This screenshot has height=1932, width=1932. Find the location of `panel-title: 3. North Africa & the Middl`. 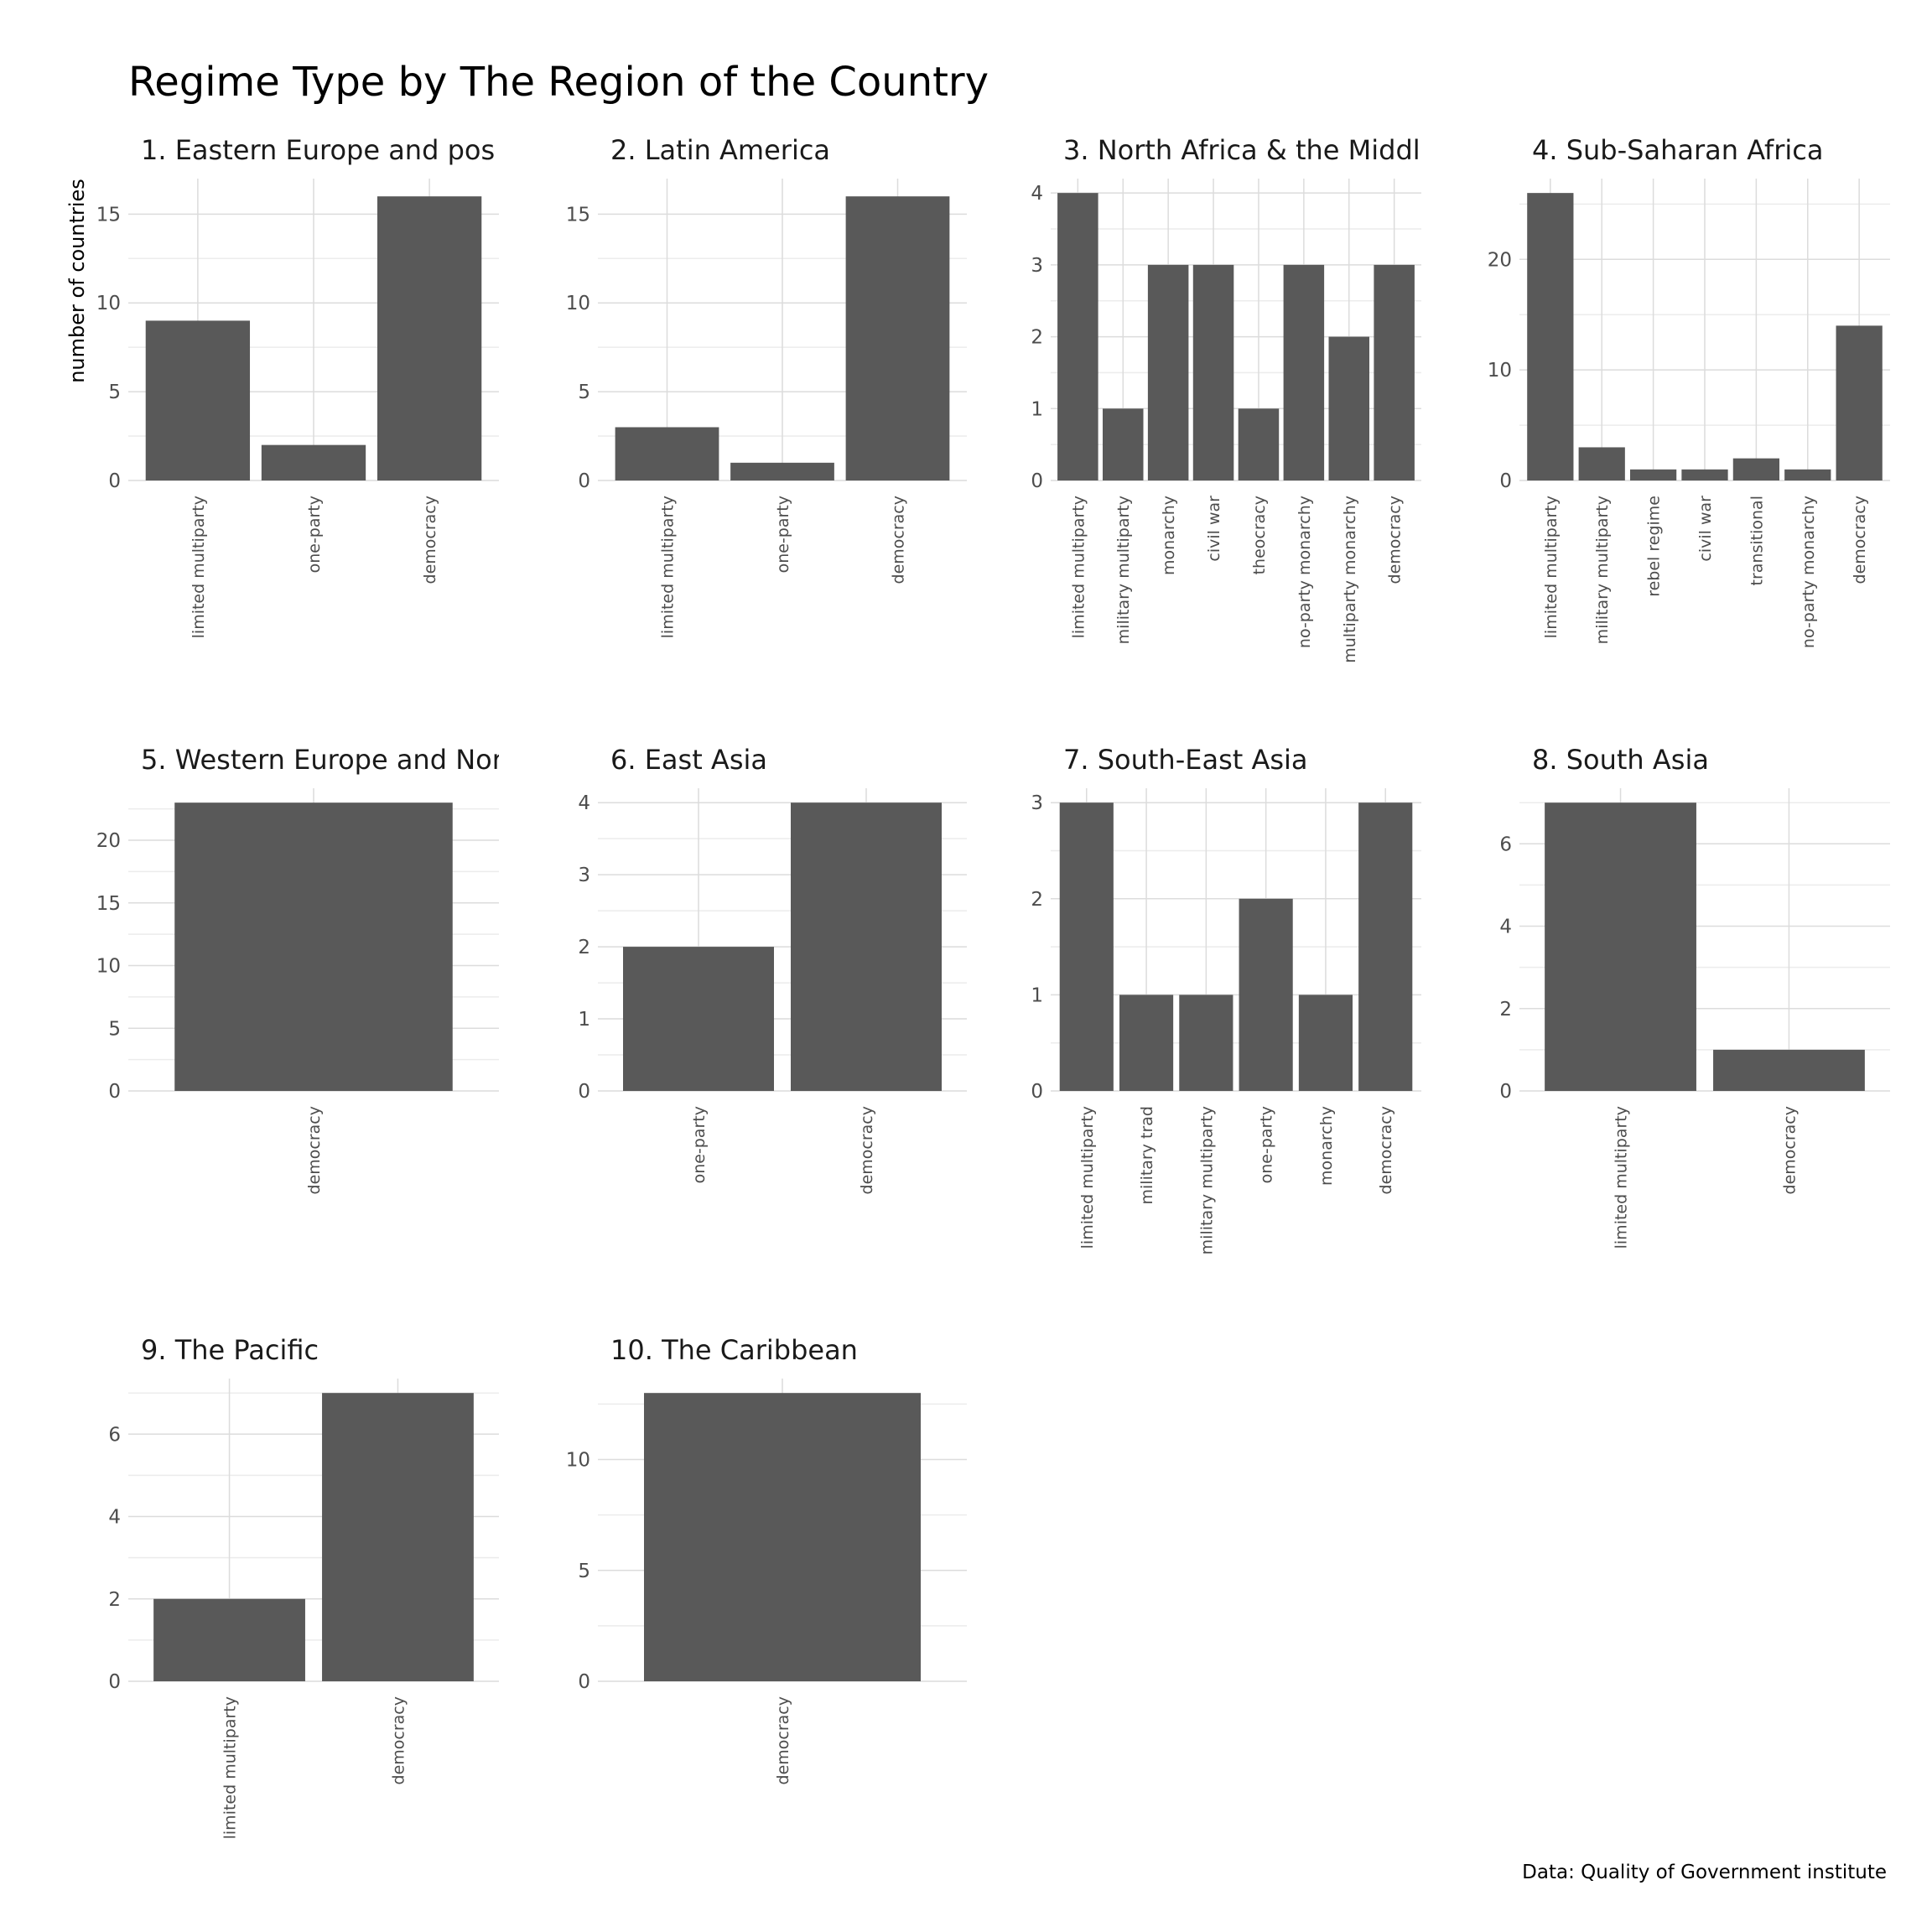

panel-title: 3. North Africa & the Middl is located at coordinates (1241, 150).